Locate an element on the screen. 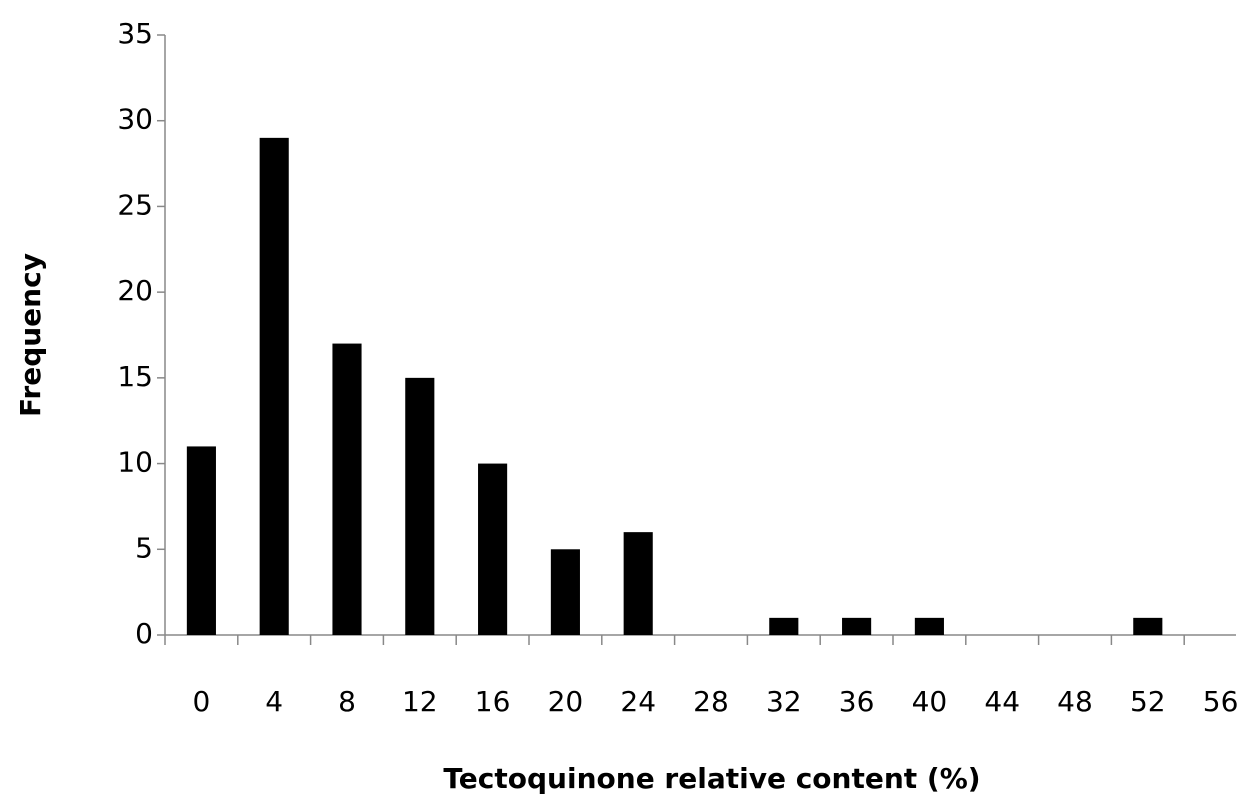 This screenshot has width=1260, height=801. y-axis-title: Frequency is located at coordinates (30, 335).